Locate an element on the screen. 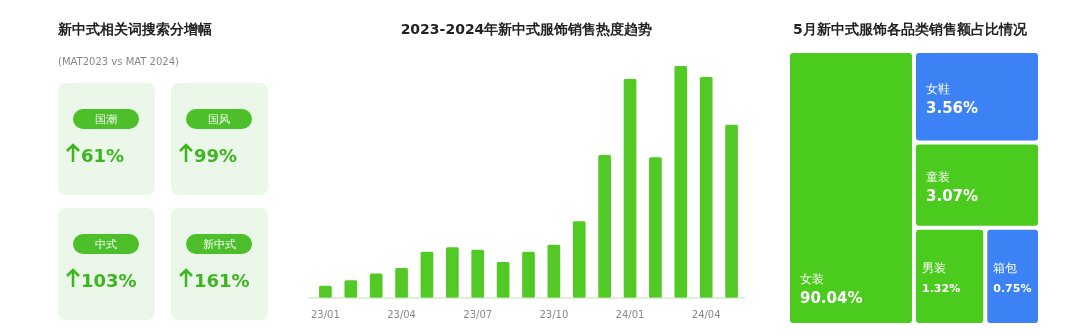 This screenshot has height=335, width=1080. data-label: 3.56% is located at coordinates (952, 107).